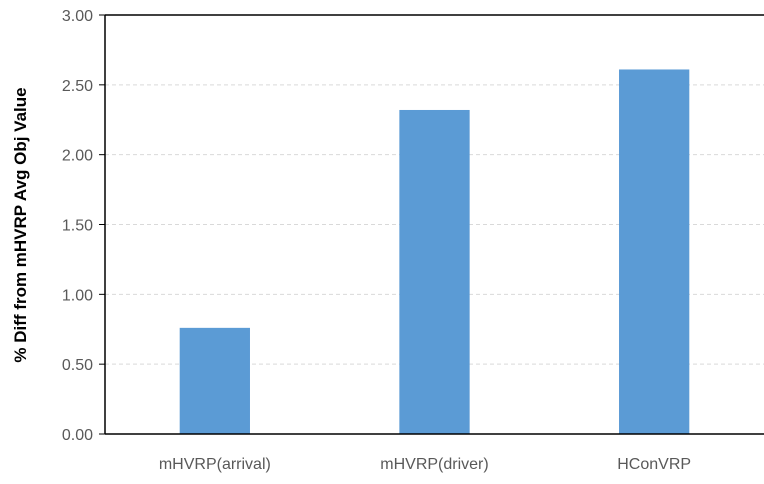 The height and width of the screenshot is (484, 764). Describe the element at coordinates (434, 272) in the screenshot. I see `bar-mhvrp-driver` at that location.